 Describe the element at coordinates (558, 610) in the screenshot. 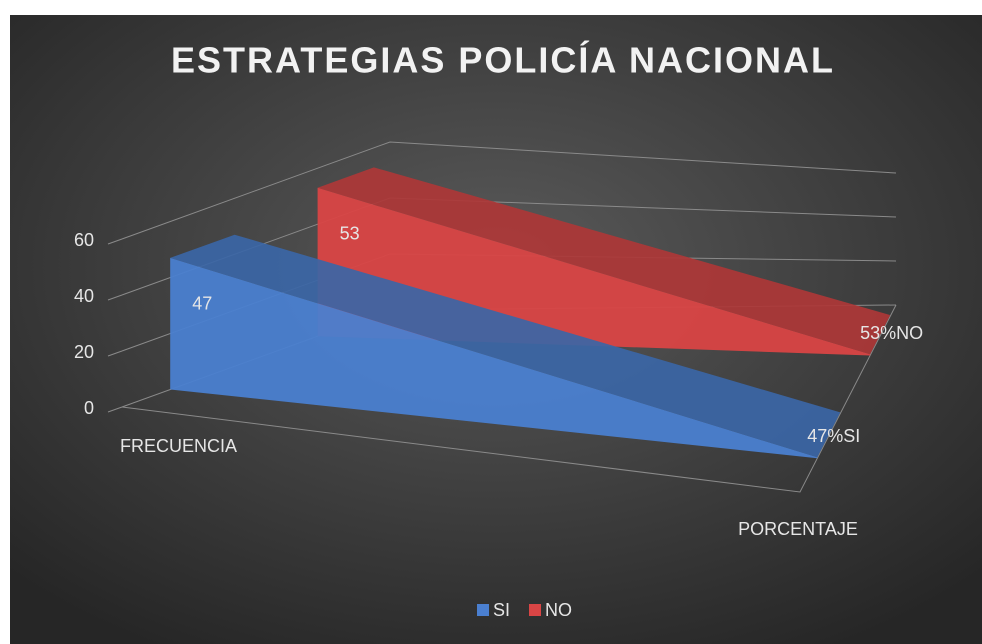

I see `legend-label: NO` at that location.